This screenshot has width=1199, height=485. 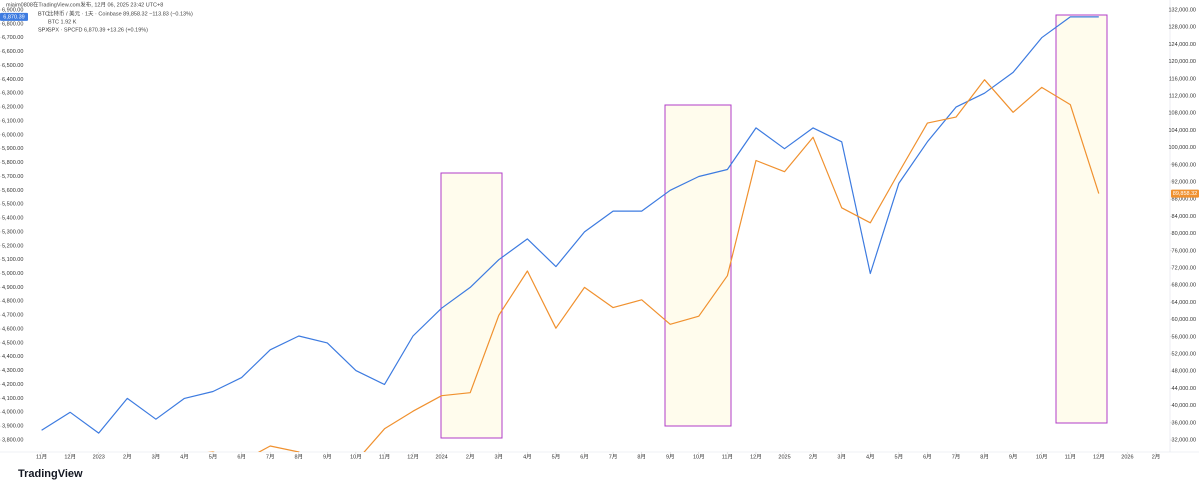 I want to click on y2-tick-label: 52,000.00, so click(x=1184, y=354).